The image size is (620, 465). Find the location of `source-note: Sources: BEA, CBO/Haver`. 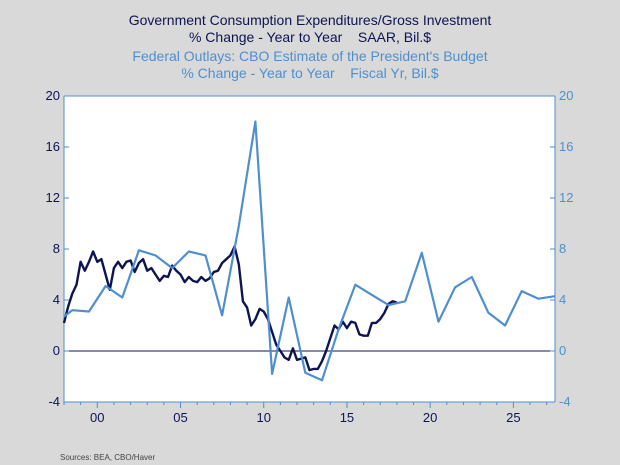

source-note: Sources: BEA, CBO/Haver is located at coordinates (108, 457).